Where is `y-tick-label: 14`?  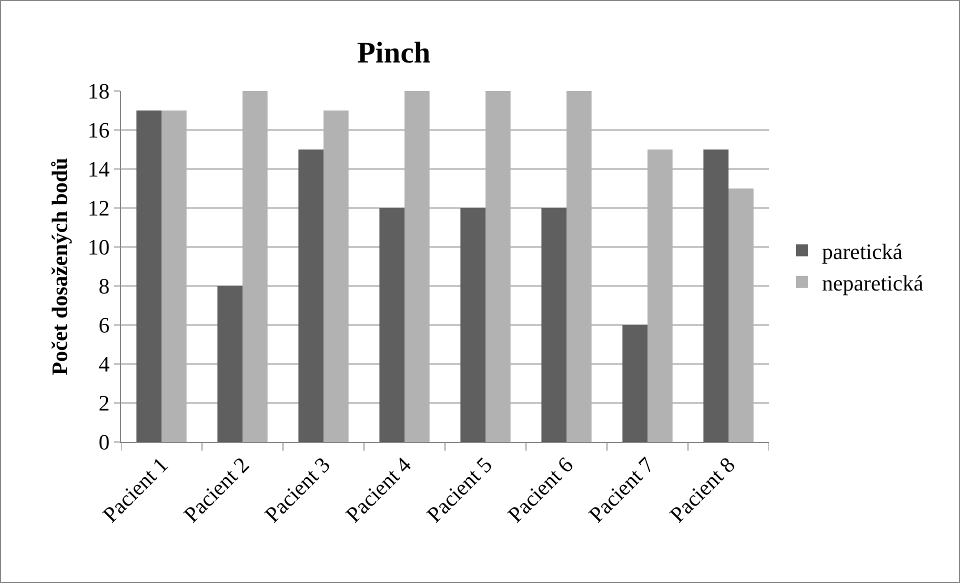
y-tick-label: 14 is located at coordinates (99, 169).